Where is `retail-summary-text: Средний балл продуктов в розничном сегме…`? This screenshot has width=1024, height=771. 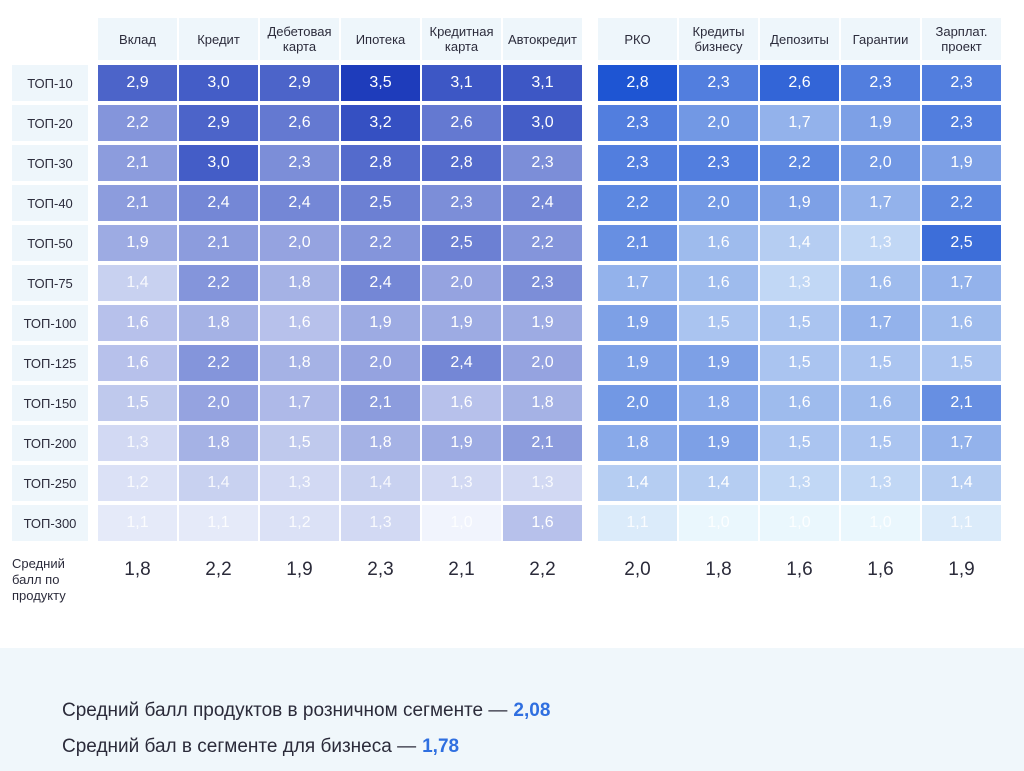 retail-summary-text: Средний балл продуктов в розничном сегме… is located at coordinates (285, 710).